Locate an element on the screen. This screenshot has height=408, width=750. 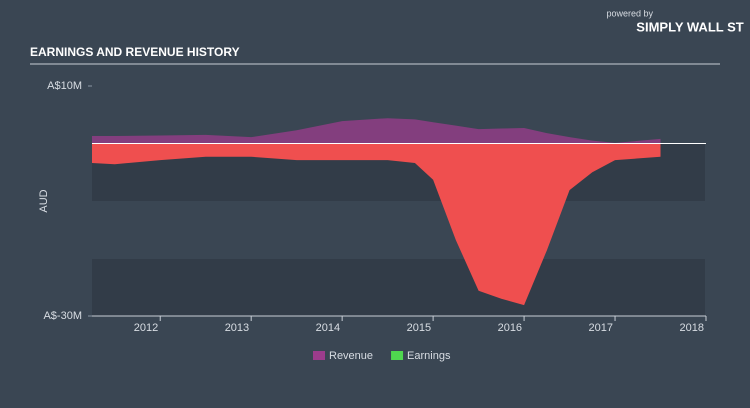
y-axis-label: AUD is located at coordinates (44, 200).